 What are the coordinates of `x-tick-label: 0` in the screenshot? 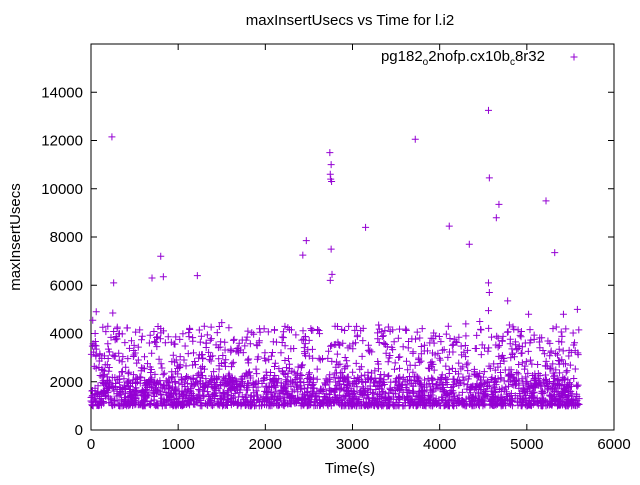 It's located at (91, 444).